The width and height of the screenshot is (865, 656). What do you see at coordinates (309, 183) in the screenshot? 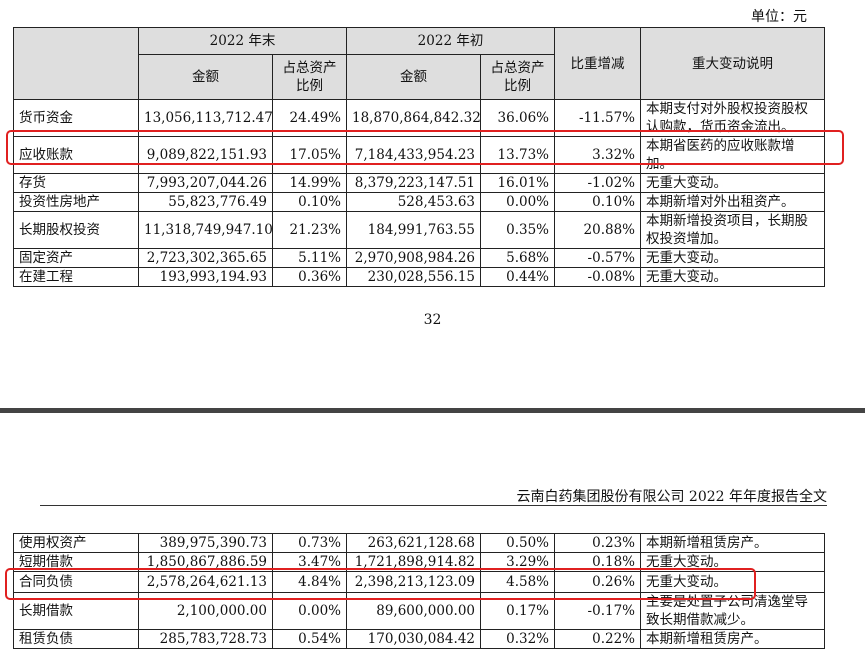
I see `cell-ratio-end: 14.99%` at bounding box center [309, 183].